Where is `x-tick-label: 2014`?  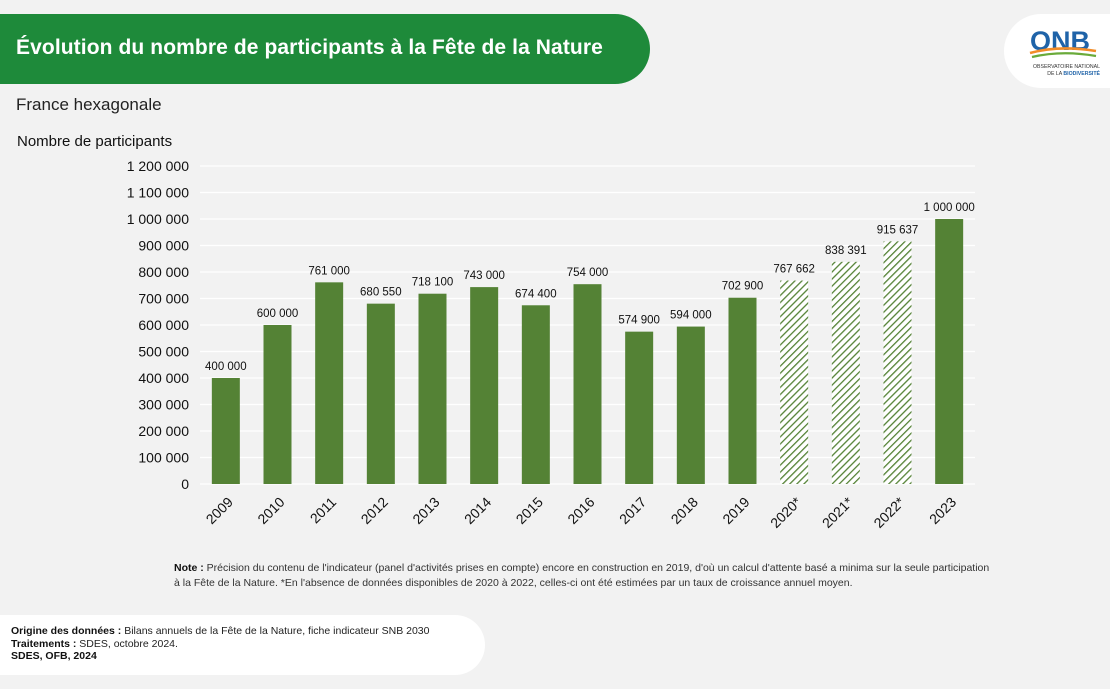
x-tick-label: 2014 is located at coordinates (477, 510).